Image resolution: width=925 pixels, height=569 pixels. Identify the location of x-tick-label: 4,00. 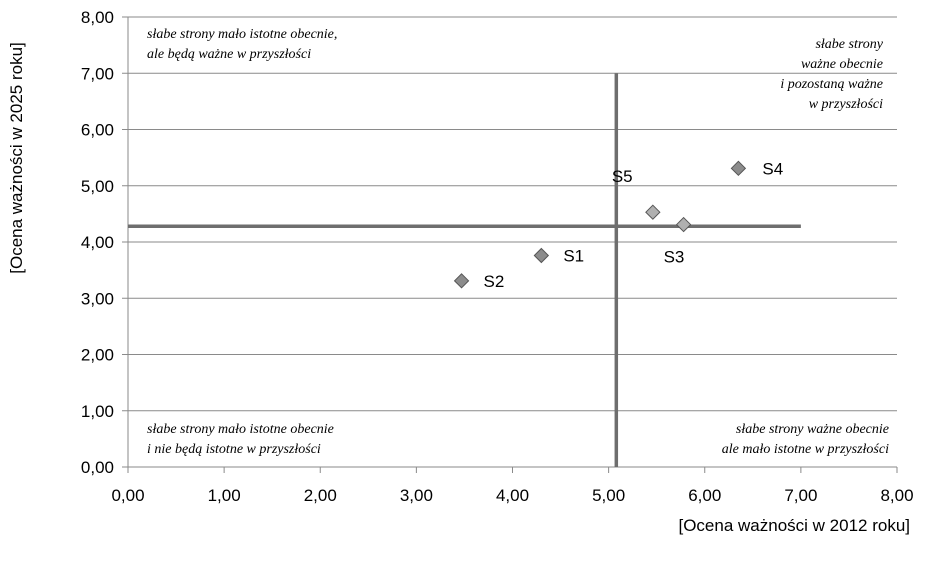
(512, 495).